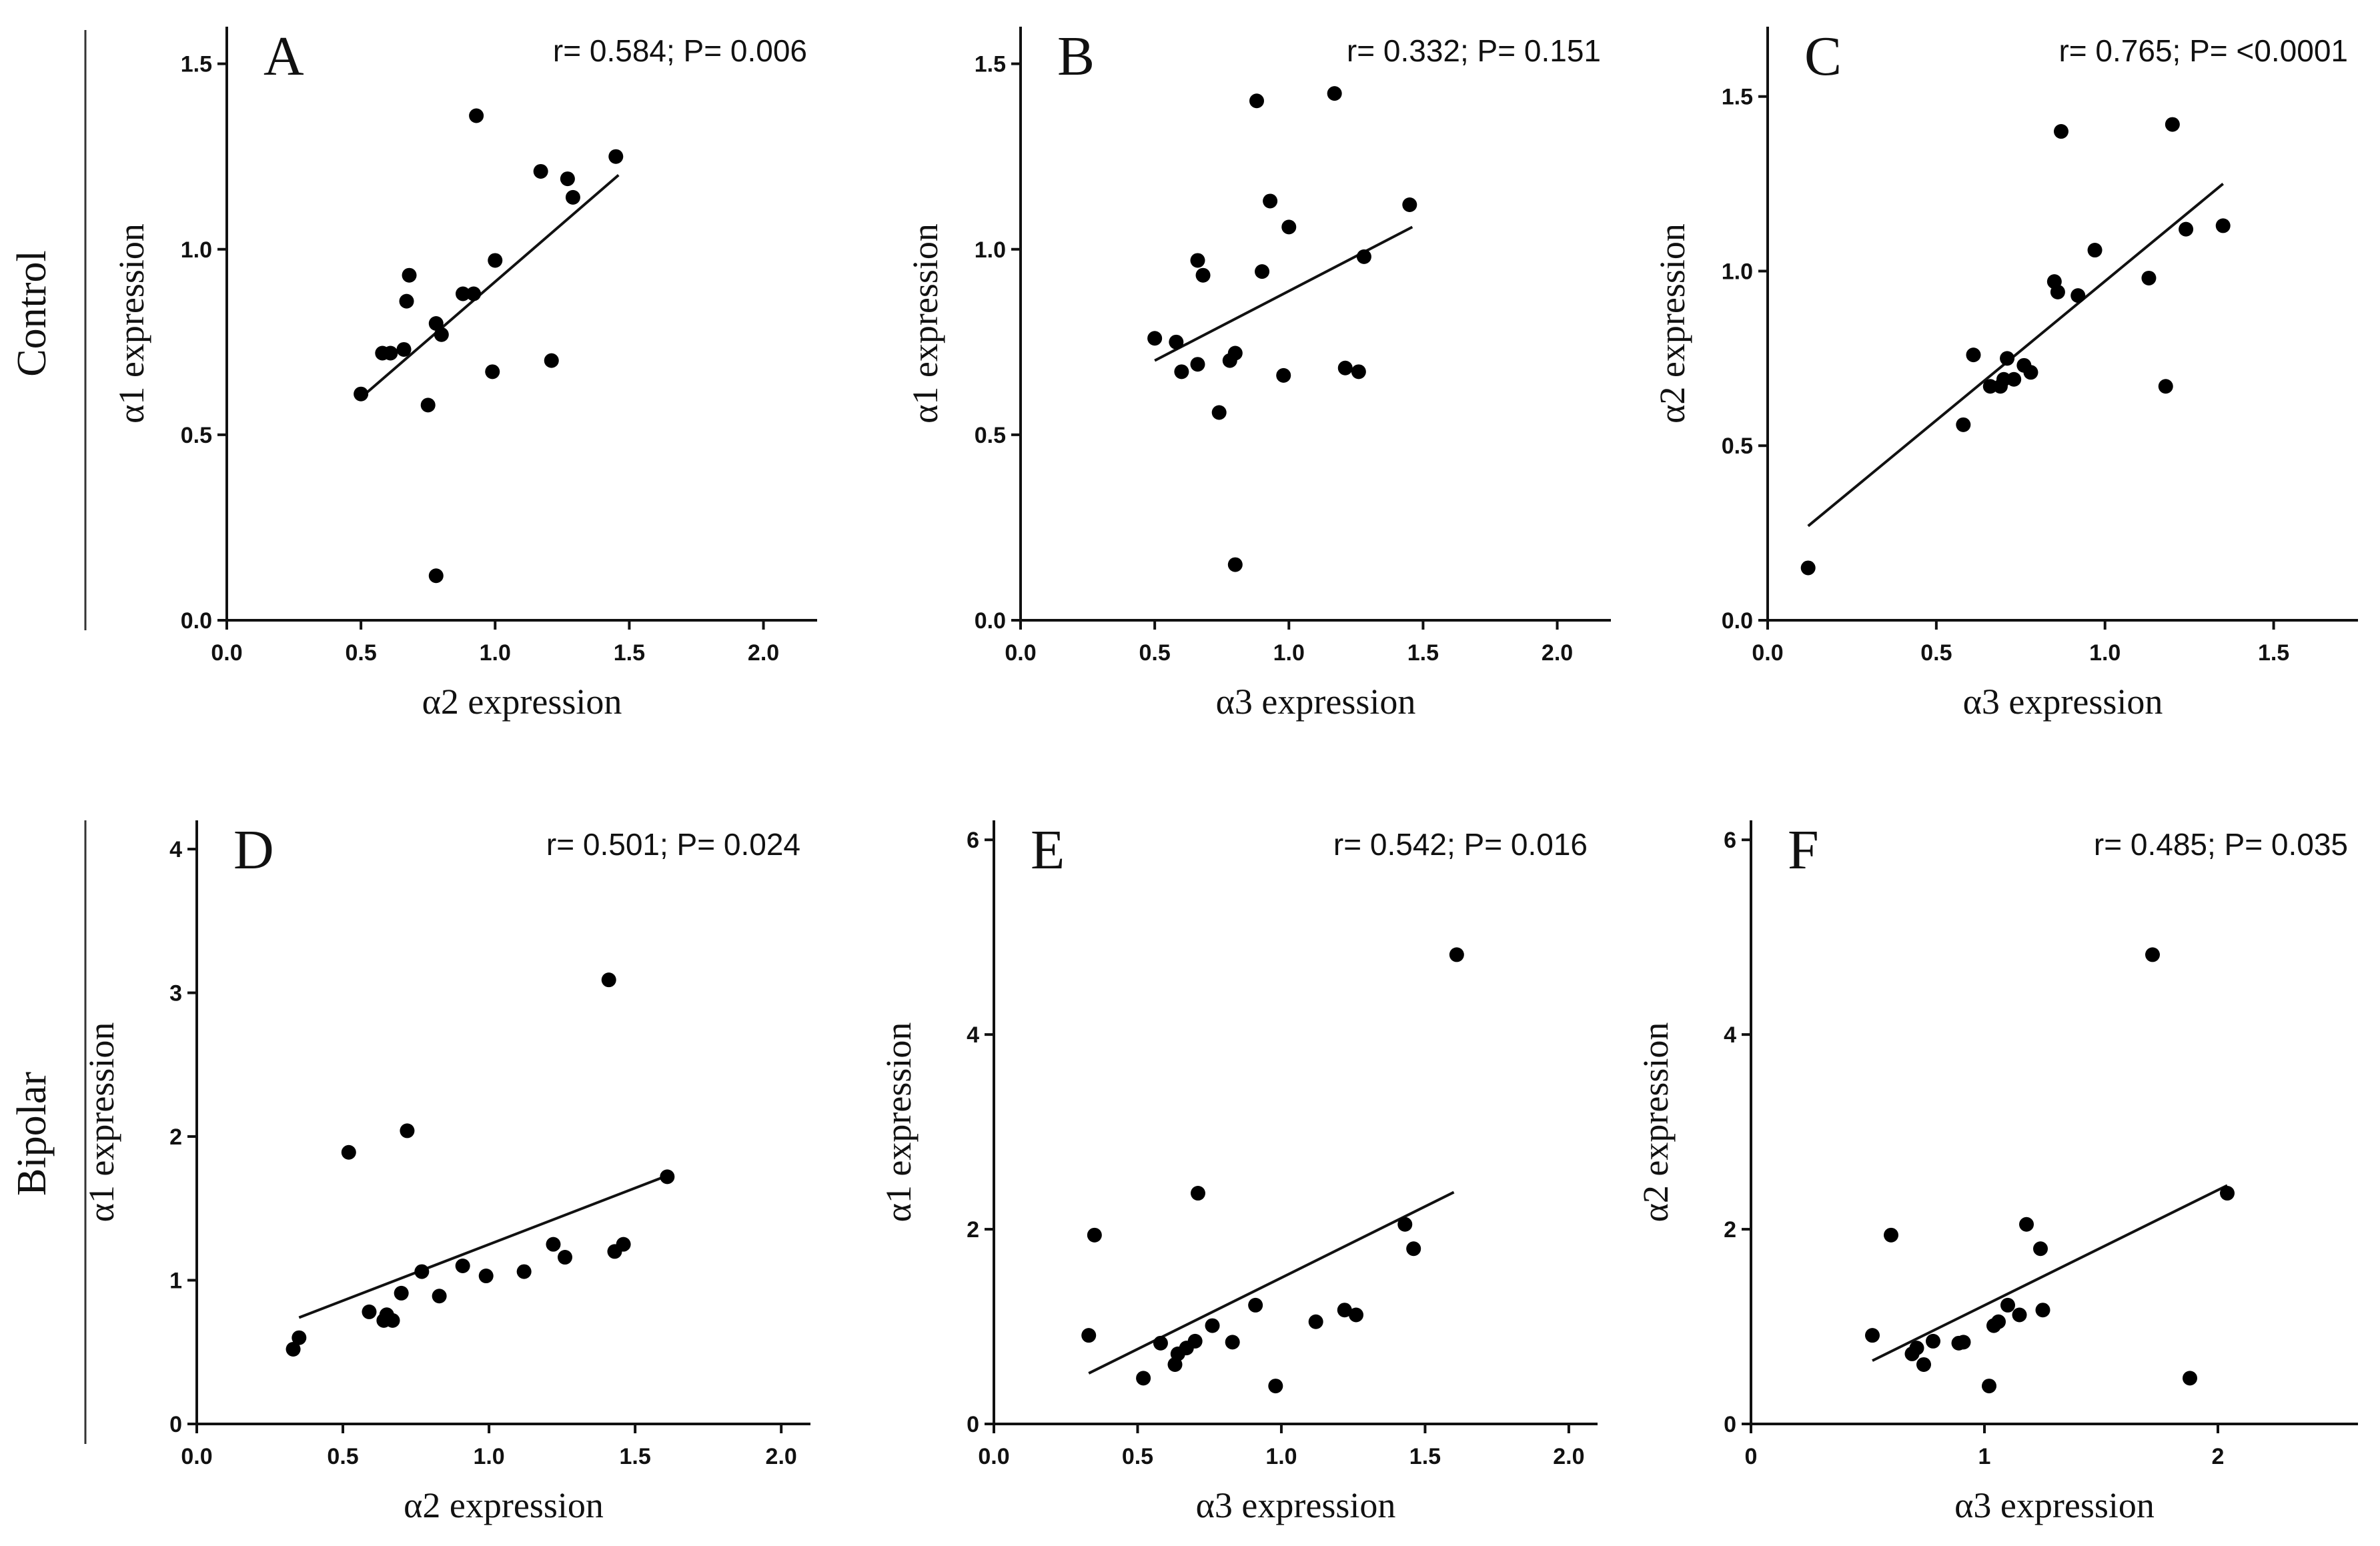  What do you see at coordinates (1730, 1035) in the screenshot?
I see `y-tick-label-f: 4` at bounding box center [1730, 1035].